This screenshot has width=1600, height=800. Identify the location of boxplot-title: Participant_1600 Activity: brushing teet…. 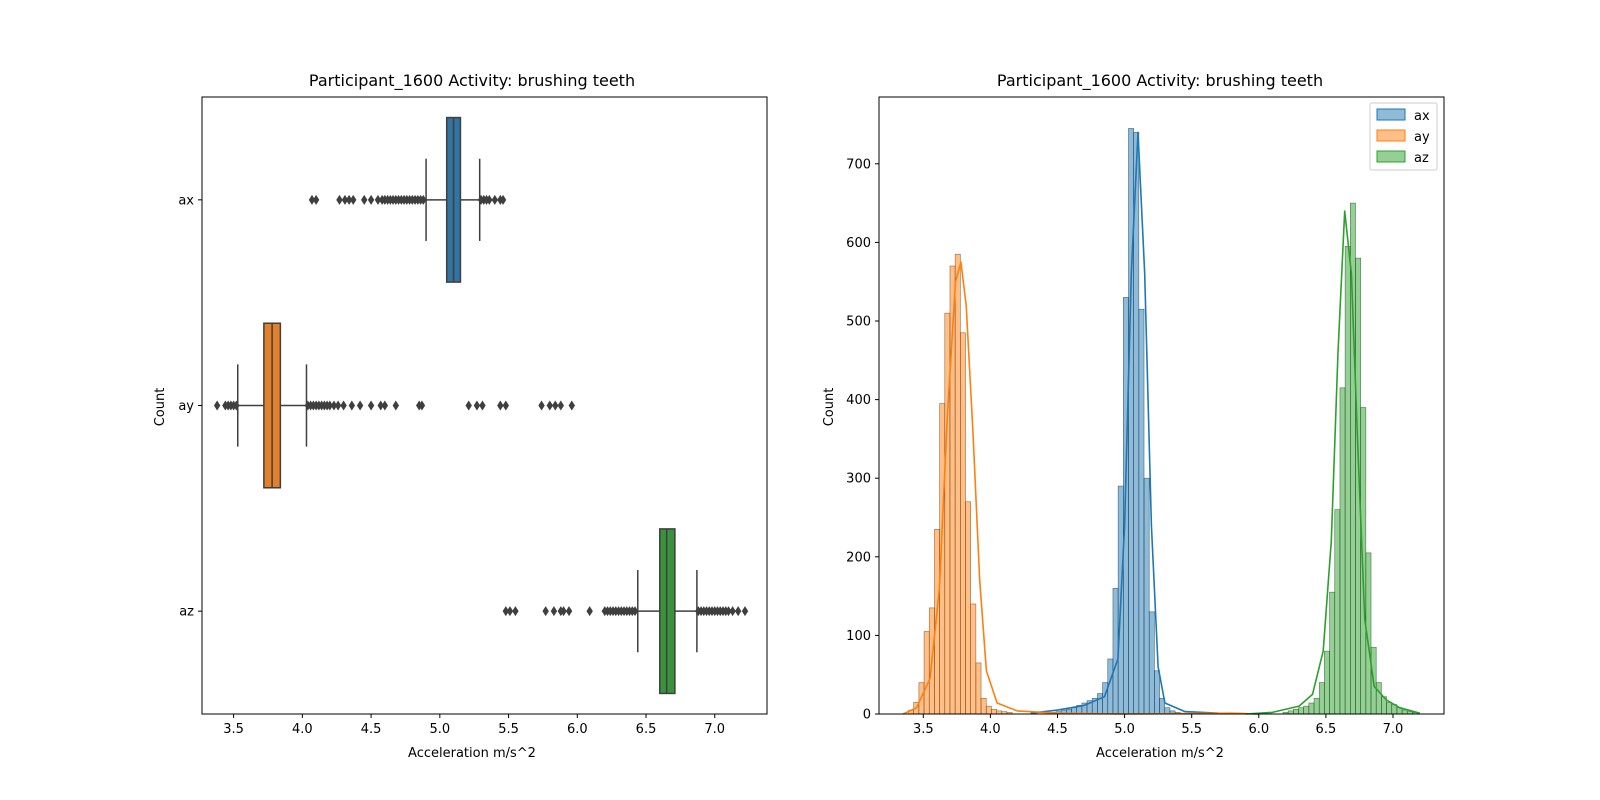
(472, 81).